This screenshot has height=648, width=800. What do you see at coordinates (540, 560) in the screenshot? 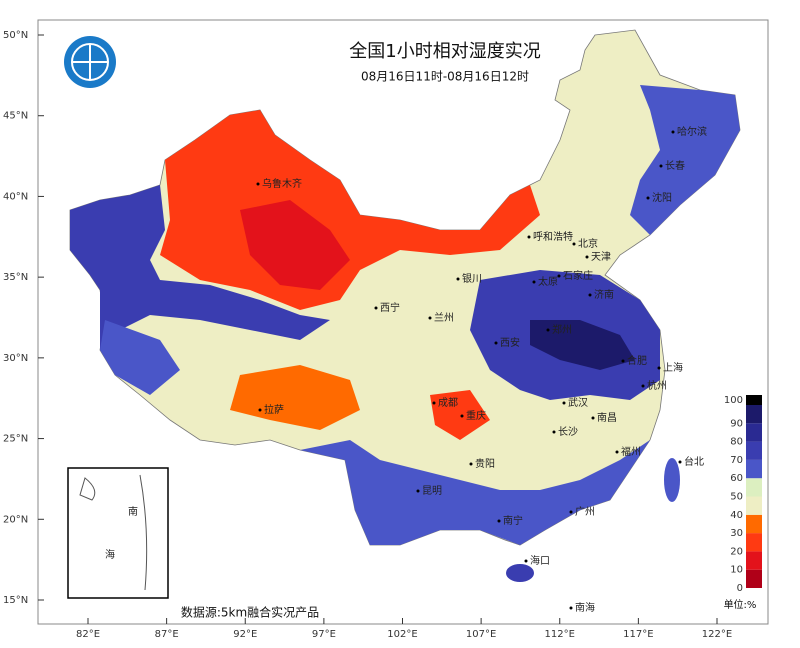
I see `city-label: 海口` at bounding box center [540, 560].